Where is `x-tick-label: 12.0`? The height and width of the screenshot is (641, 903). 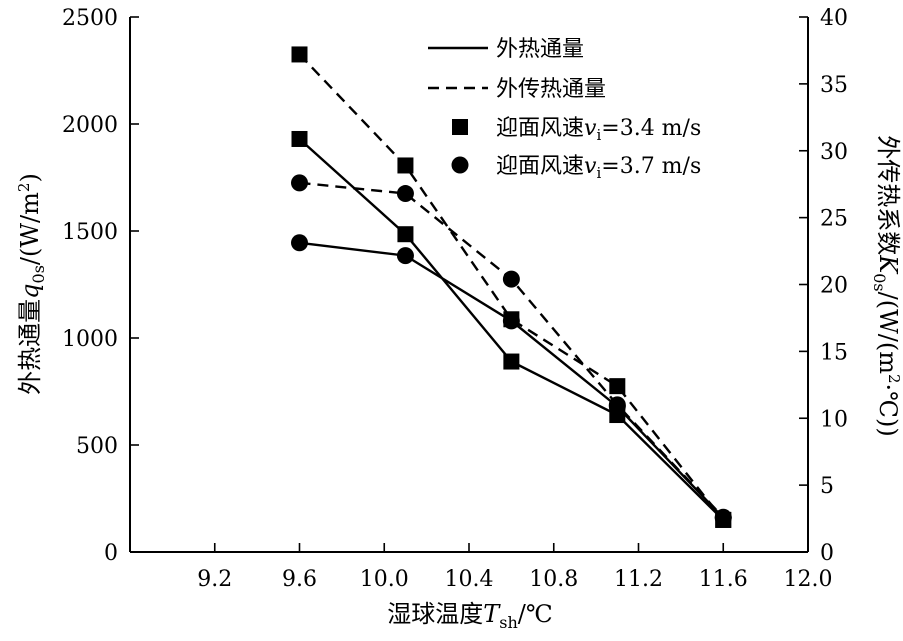 x-tick-label: 12.0 is located at coordinates (808, 579).